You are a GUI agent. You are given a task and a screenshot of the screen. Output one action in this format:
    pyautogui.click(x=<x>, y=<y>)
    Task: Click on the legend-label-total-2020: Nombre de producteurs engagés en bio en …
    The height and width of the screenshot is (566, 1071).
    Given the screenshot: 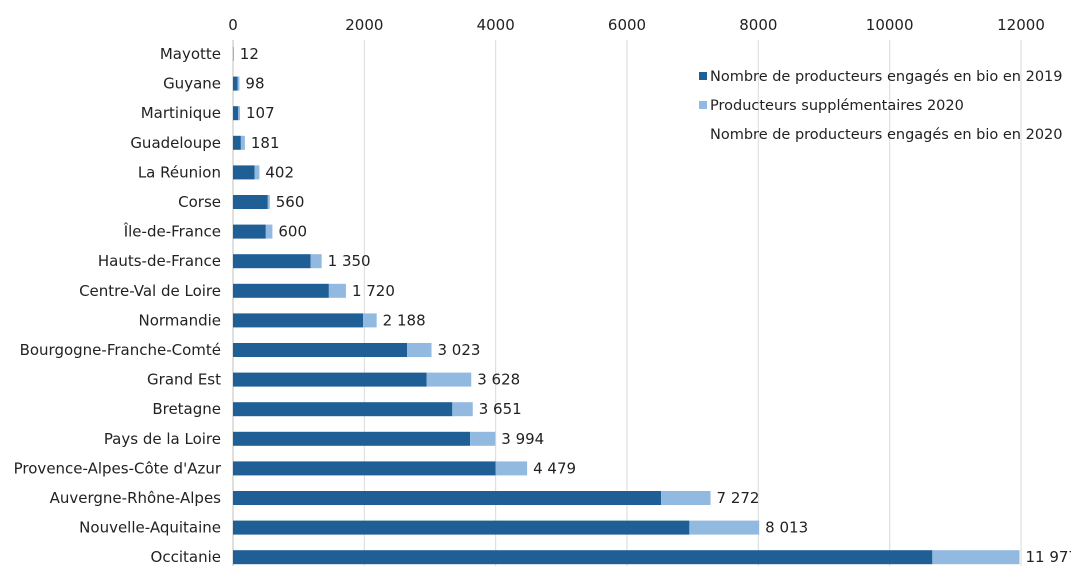 What is the action you would take?
    pyautogui.click(x=886, y=135)
    